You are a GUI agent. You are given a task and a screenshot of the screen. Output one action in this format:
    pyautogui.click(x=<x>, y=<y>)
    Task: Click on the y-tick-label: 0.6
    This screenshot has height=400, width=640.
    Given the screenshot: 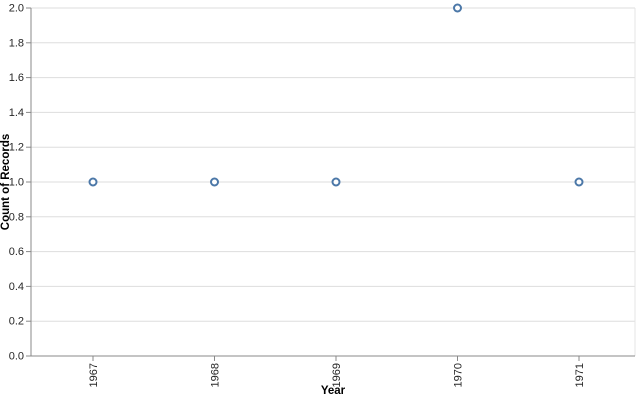 What is the action you would take?
    pyautogui.click(x=16, y=252)
    